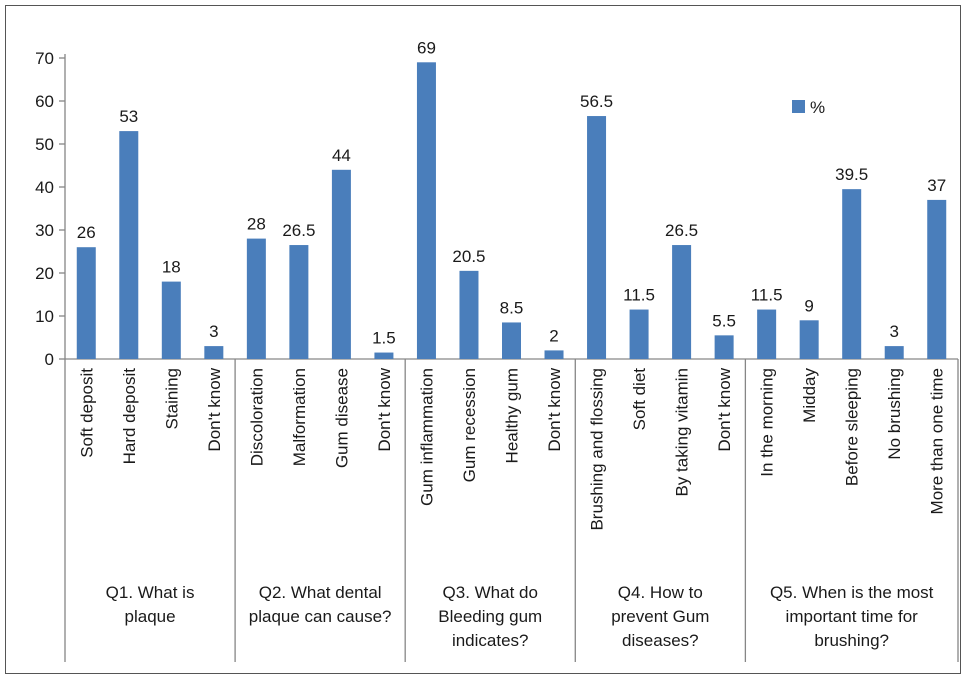 This screenshot has height=684, width=966. Describe the element at coordinates (852, 592) in the screenshot. I see `group-label-line: Q5. When is the most` at that location.